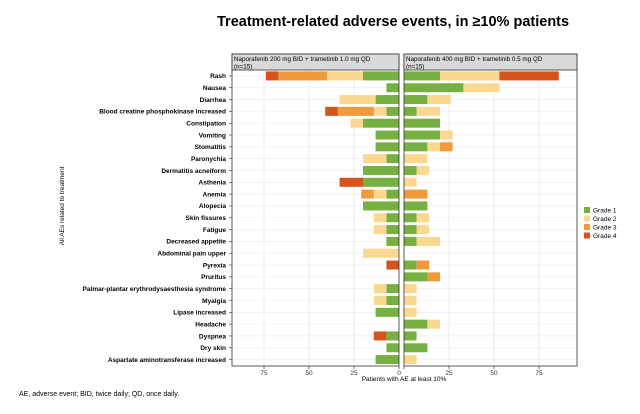 The image size is (640, 414). Describe the element at coordinates (215, 194) in the screenshot. I see `category-label: Anemia` at that location.